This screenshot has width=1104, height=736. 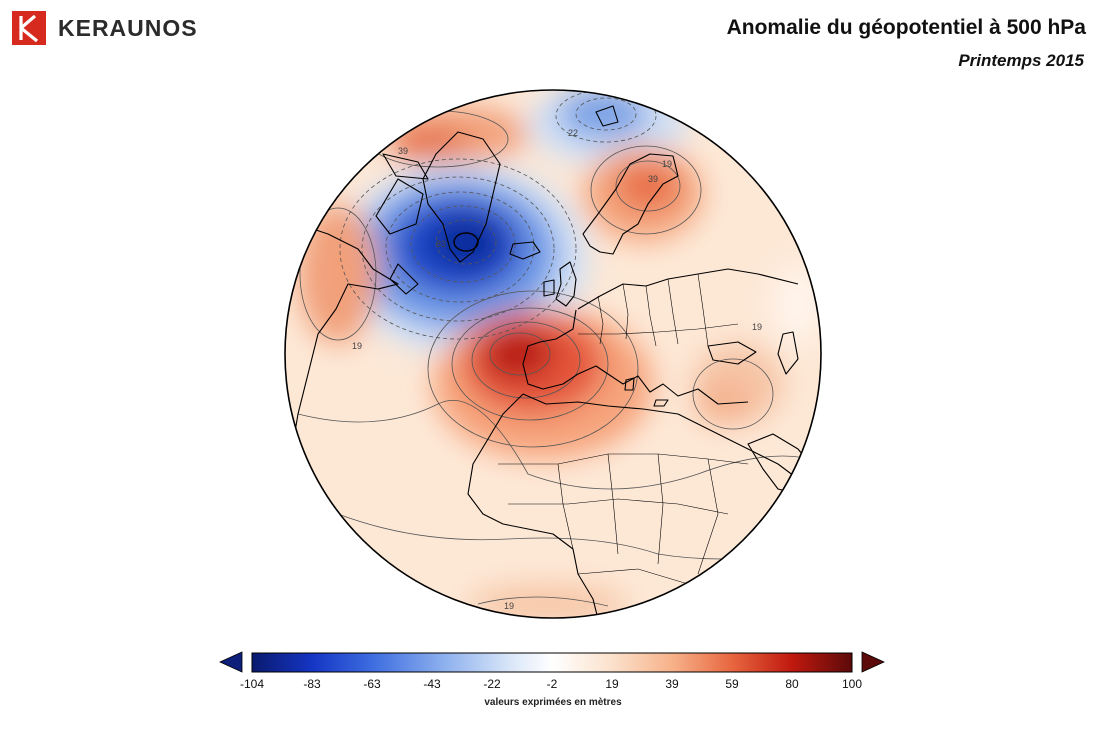 What do you see at coordinates (492, 684) in the screenshot?
I see `colorbar-tick-label: -22` at bounding box center [492, 684].